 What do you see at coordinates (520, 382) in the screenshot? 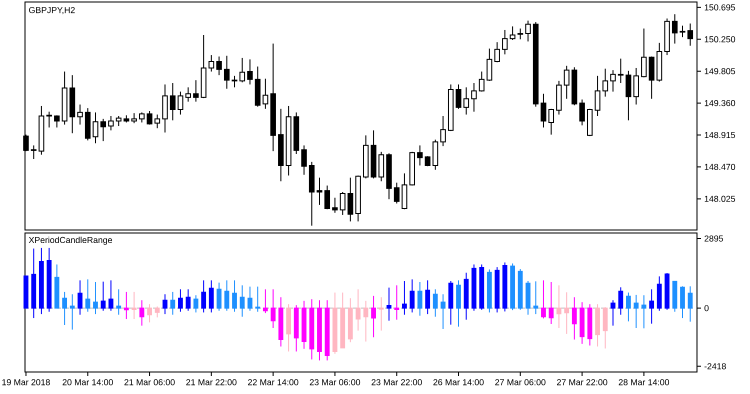
I see `x-tick-label: 27 Mar 06:00` at bounding box center [520, 382].